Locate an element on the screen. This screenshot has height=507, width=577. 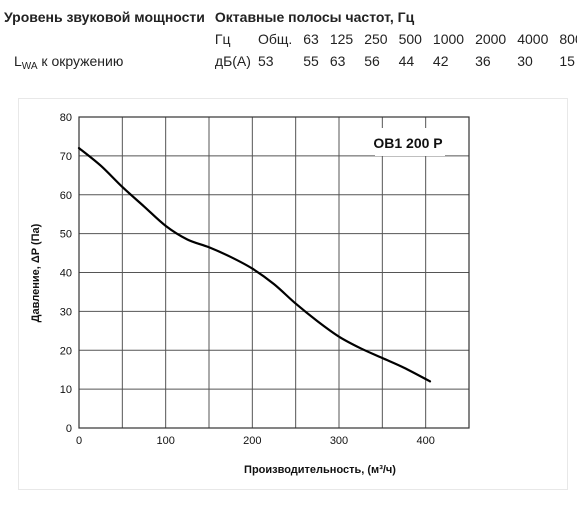
y-tick-label: 20 is located at coordinates (66, 351).